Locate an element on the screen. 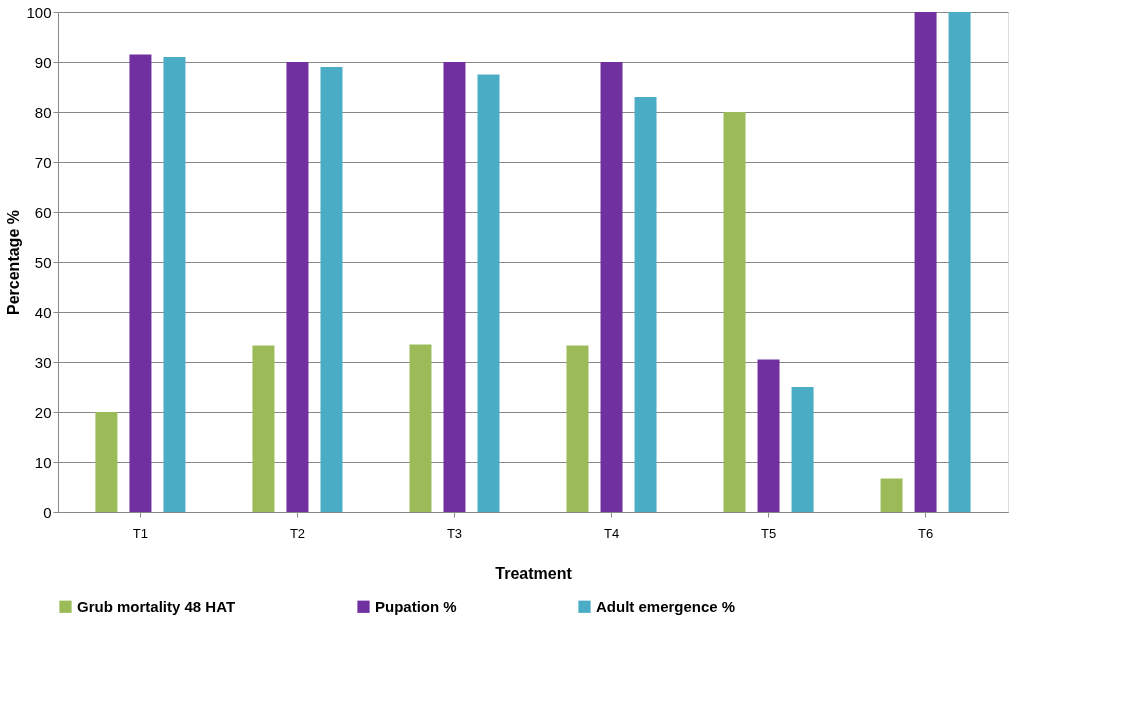  x-tick-label: T4 is located at coordinates (611, 533).